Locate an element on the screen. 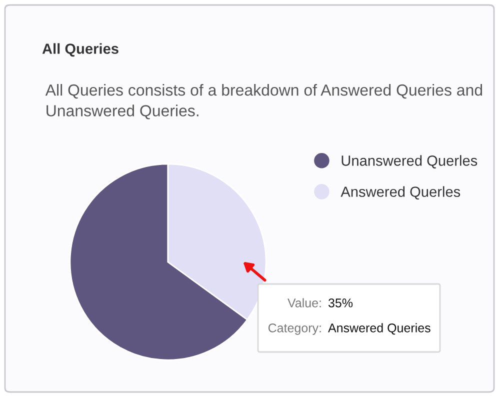 This screenshot has width=499, height=396. legend-label: Answered Querles is located at coordinates (400, 193).